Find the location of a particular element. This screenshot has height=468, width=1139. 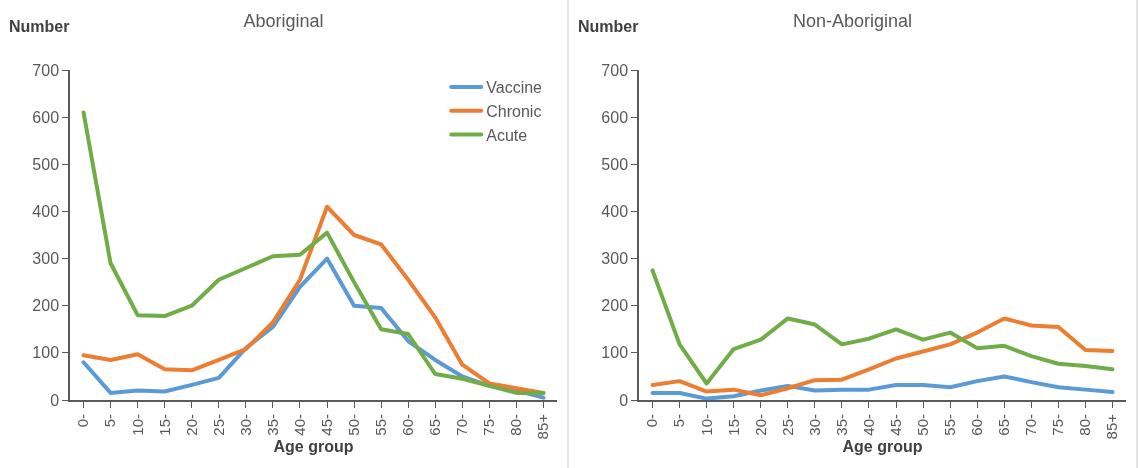

legend-label: Vaccine is located at coordinates (514, 88).